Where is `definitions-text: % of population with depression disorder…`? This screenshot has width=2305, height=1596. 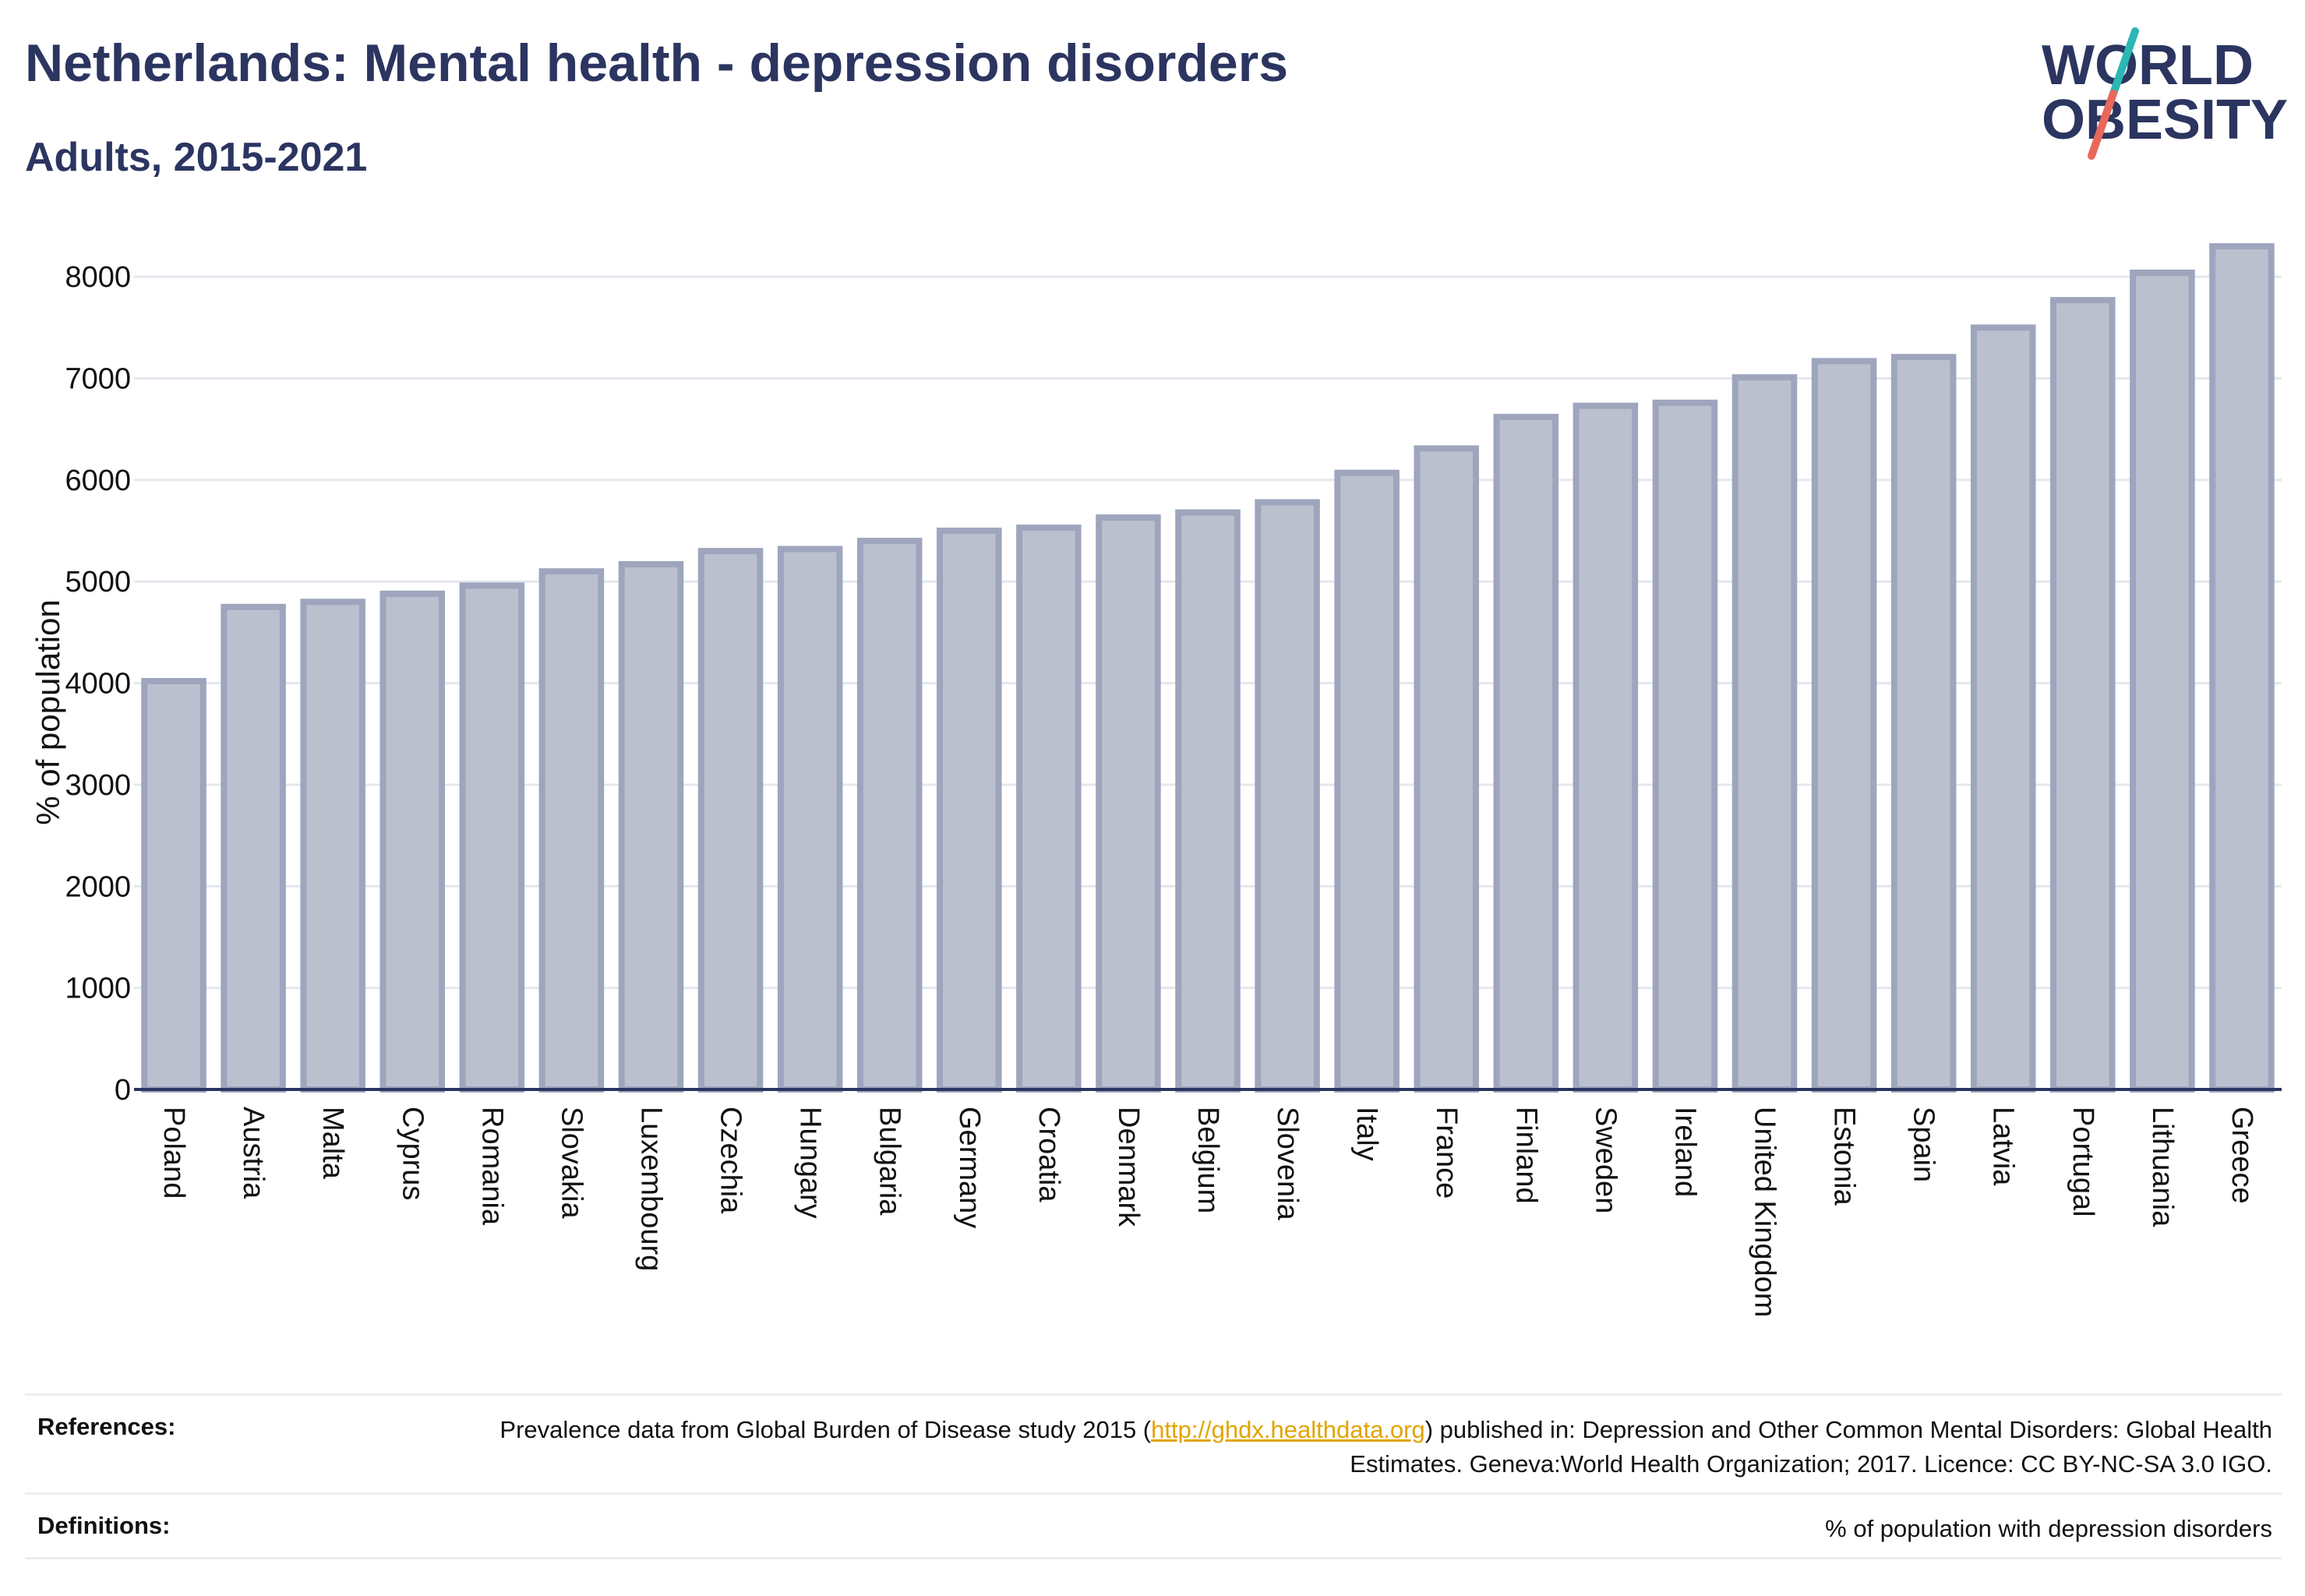 definitions-text: % of population with depression disorder… is located at coordinates (2048, 1528).